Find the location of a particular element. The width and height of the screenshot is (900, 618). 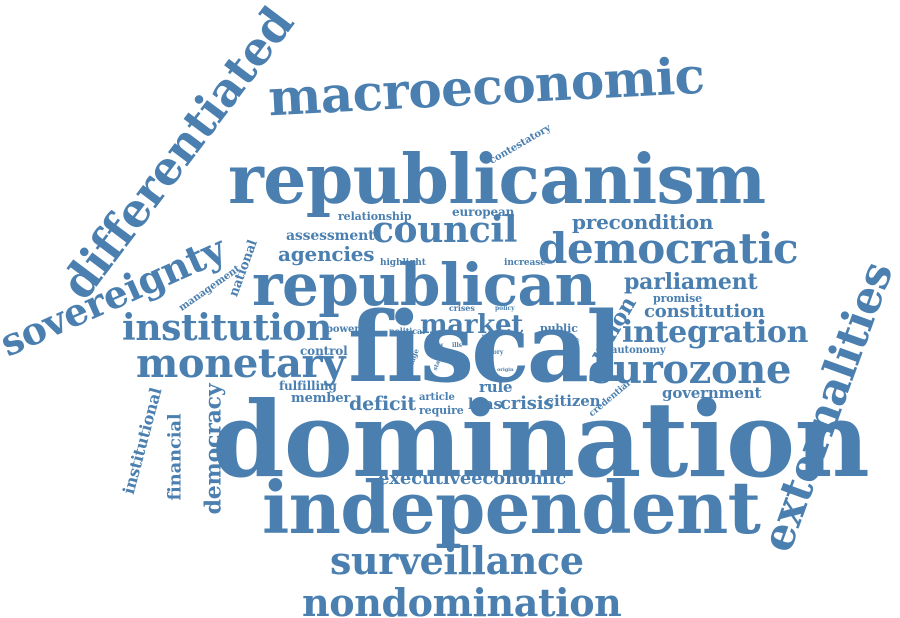

word-ills: ills is located at coordinates (457, 345).